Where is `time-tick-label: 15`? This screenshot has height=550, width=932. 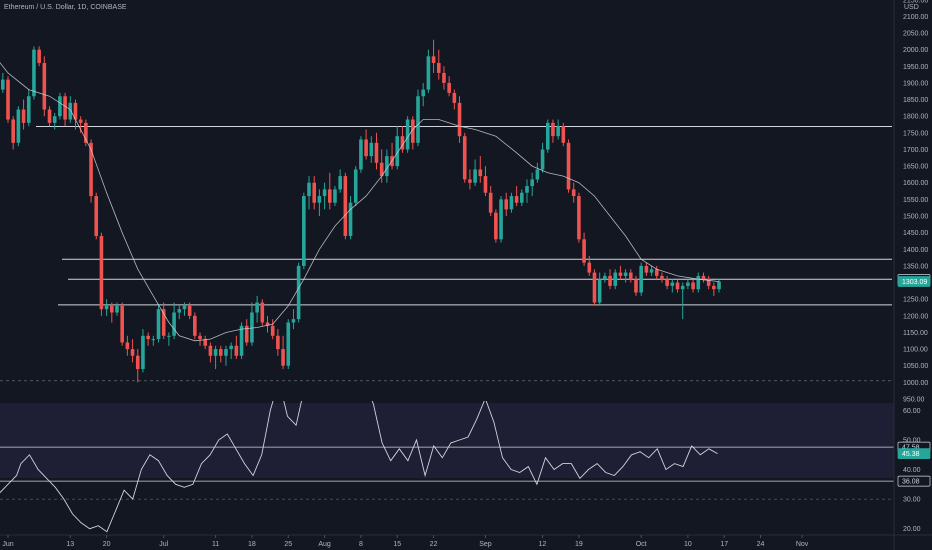 time-tick-label: 15 is located at coordinates (397, 544).